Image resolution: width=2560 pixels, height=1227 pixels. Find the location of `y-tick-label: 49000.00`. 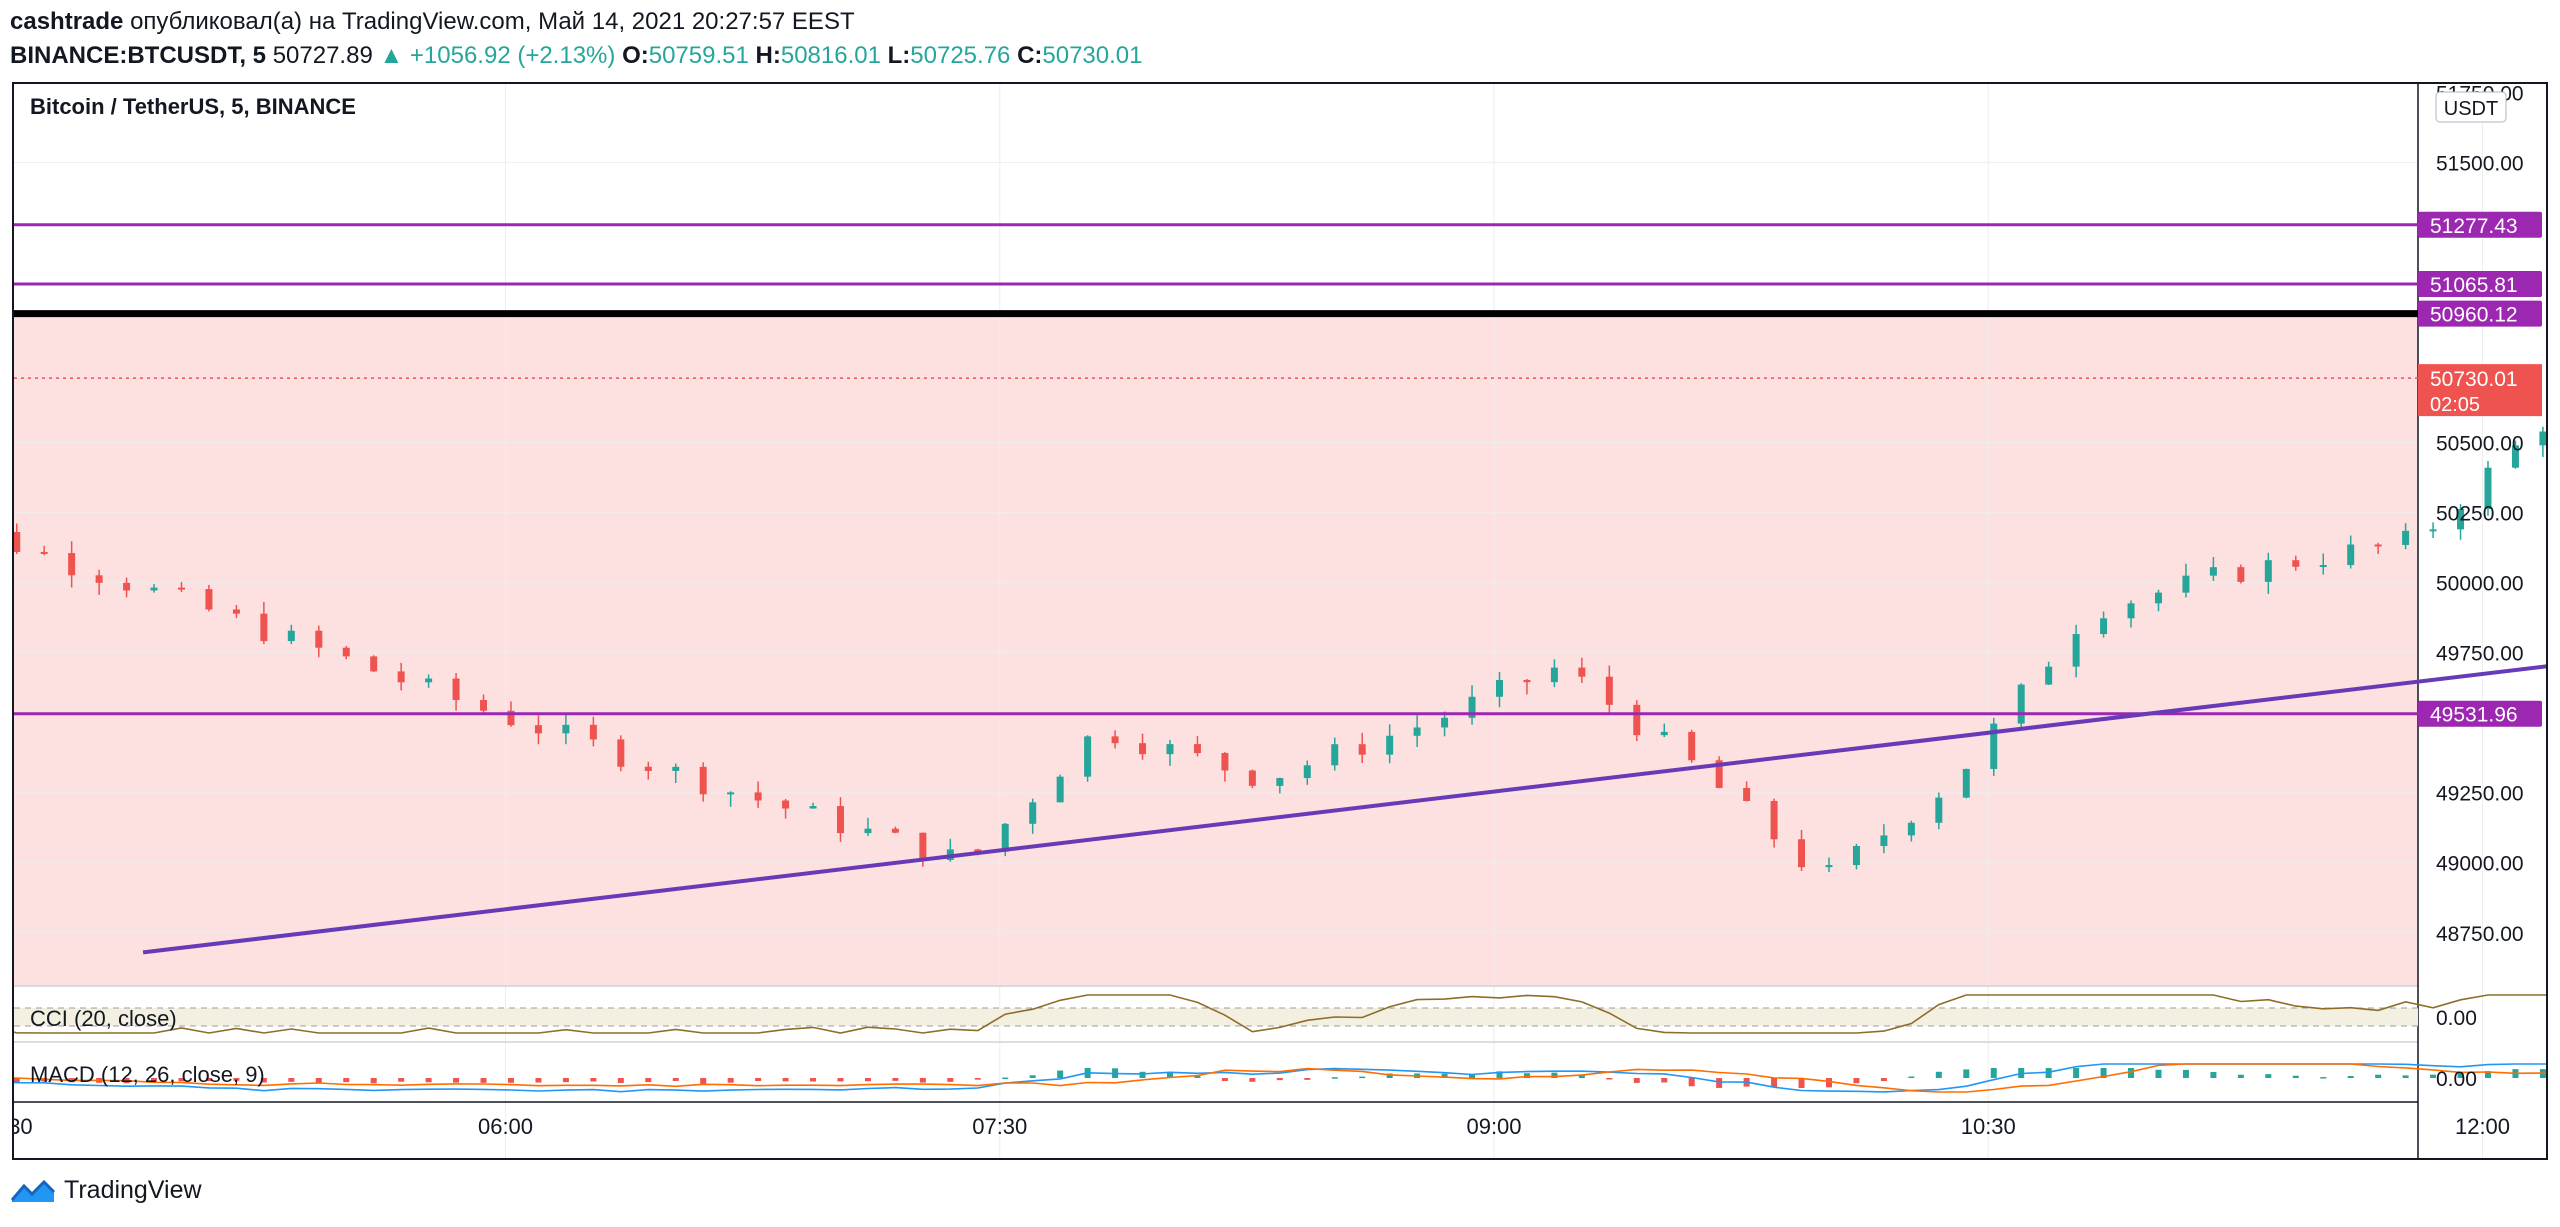

y-tick-label: 49000.00 is located at coordinates (2480, 864).